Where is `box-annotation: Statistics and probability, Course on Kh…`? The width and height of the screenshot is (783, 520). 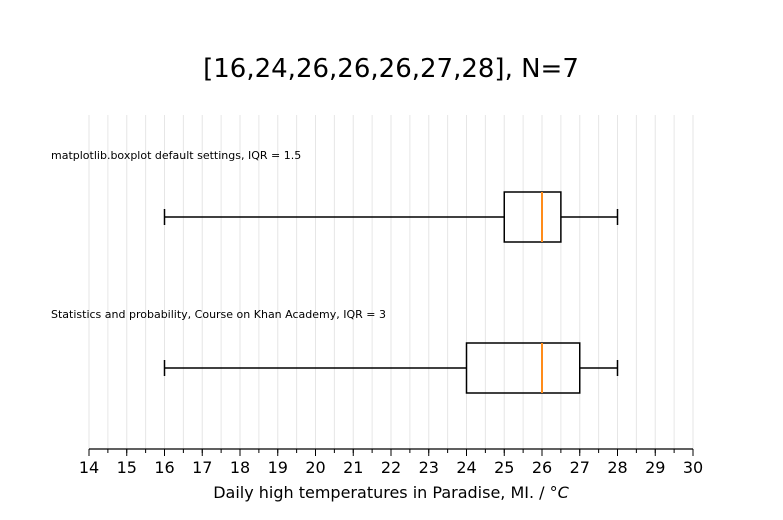 box-annotation: Statistics and probability, Course on Kh… is located at coordinates (218, 314).